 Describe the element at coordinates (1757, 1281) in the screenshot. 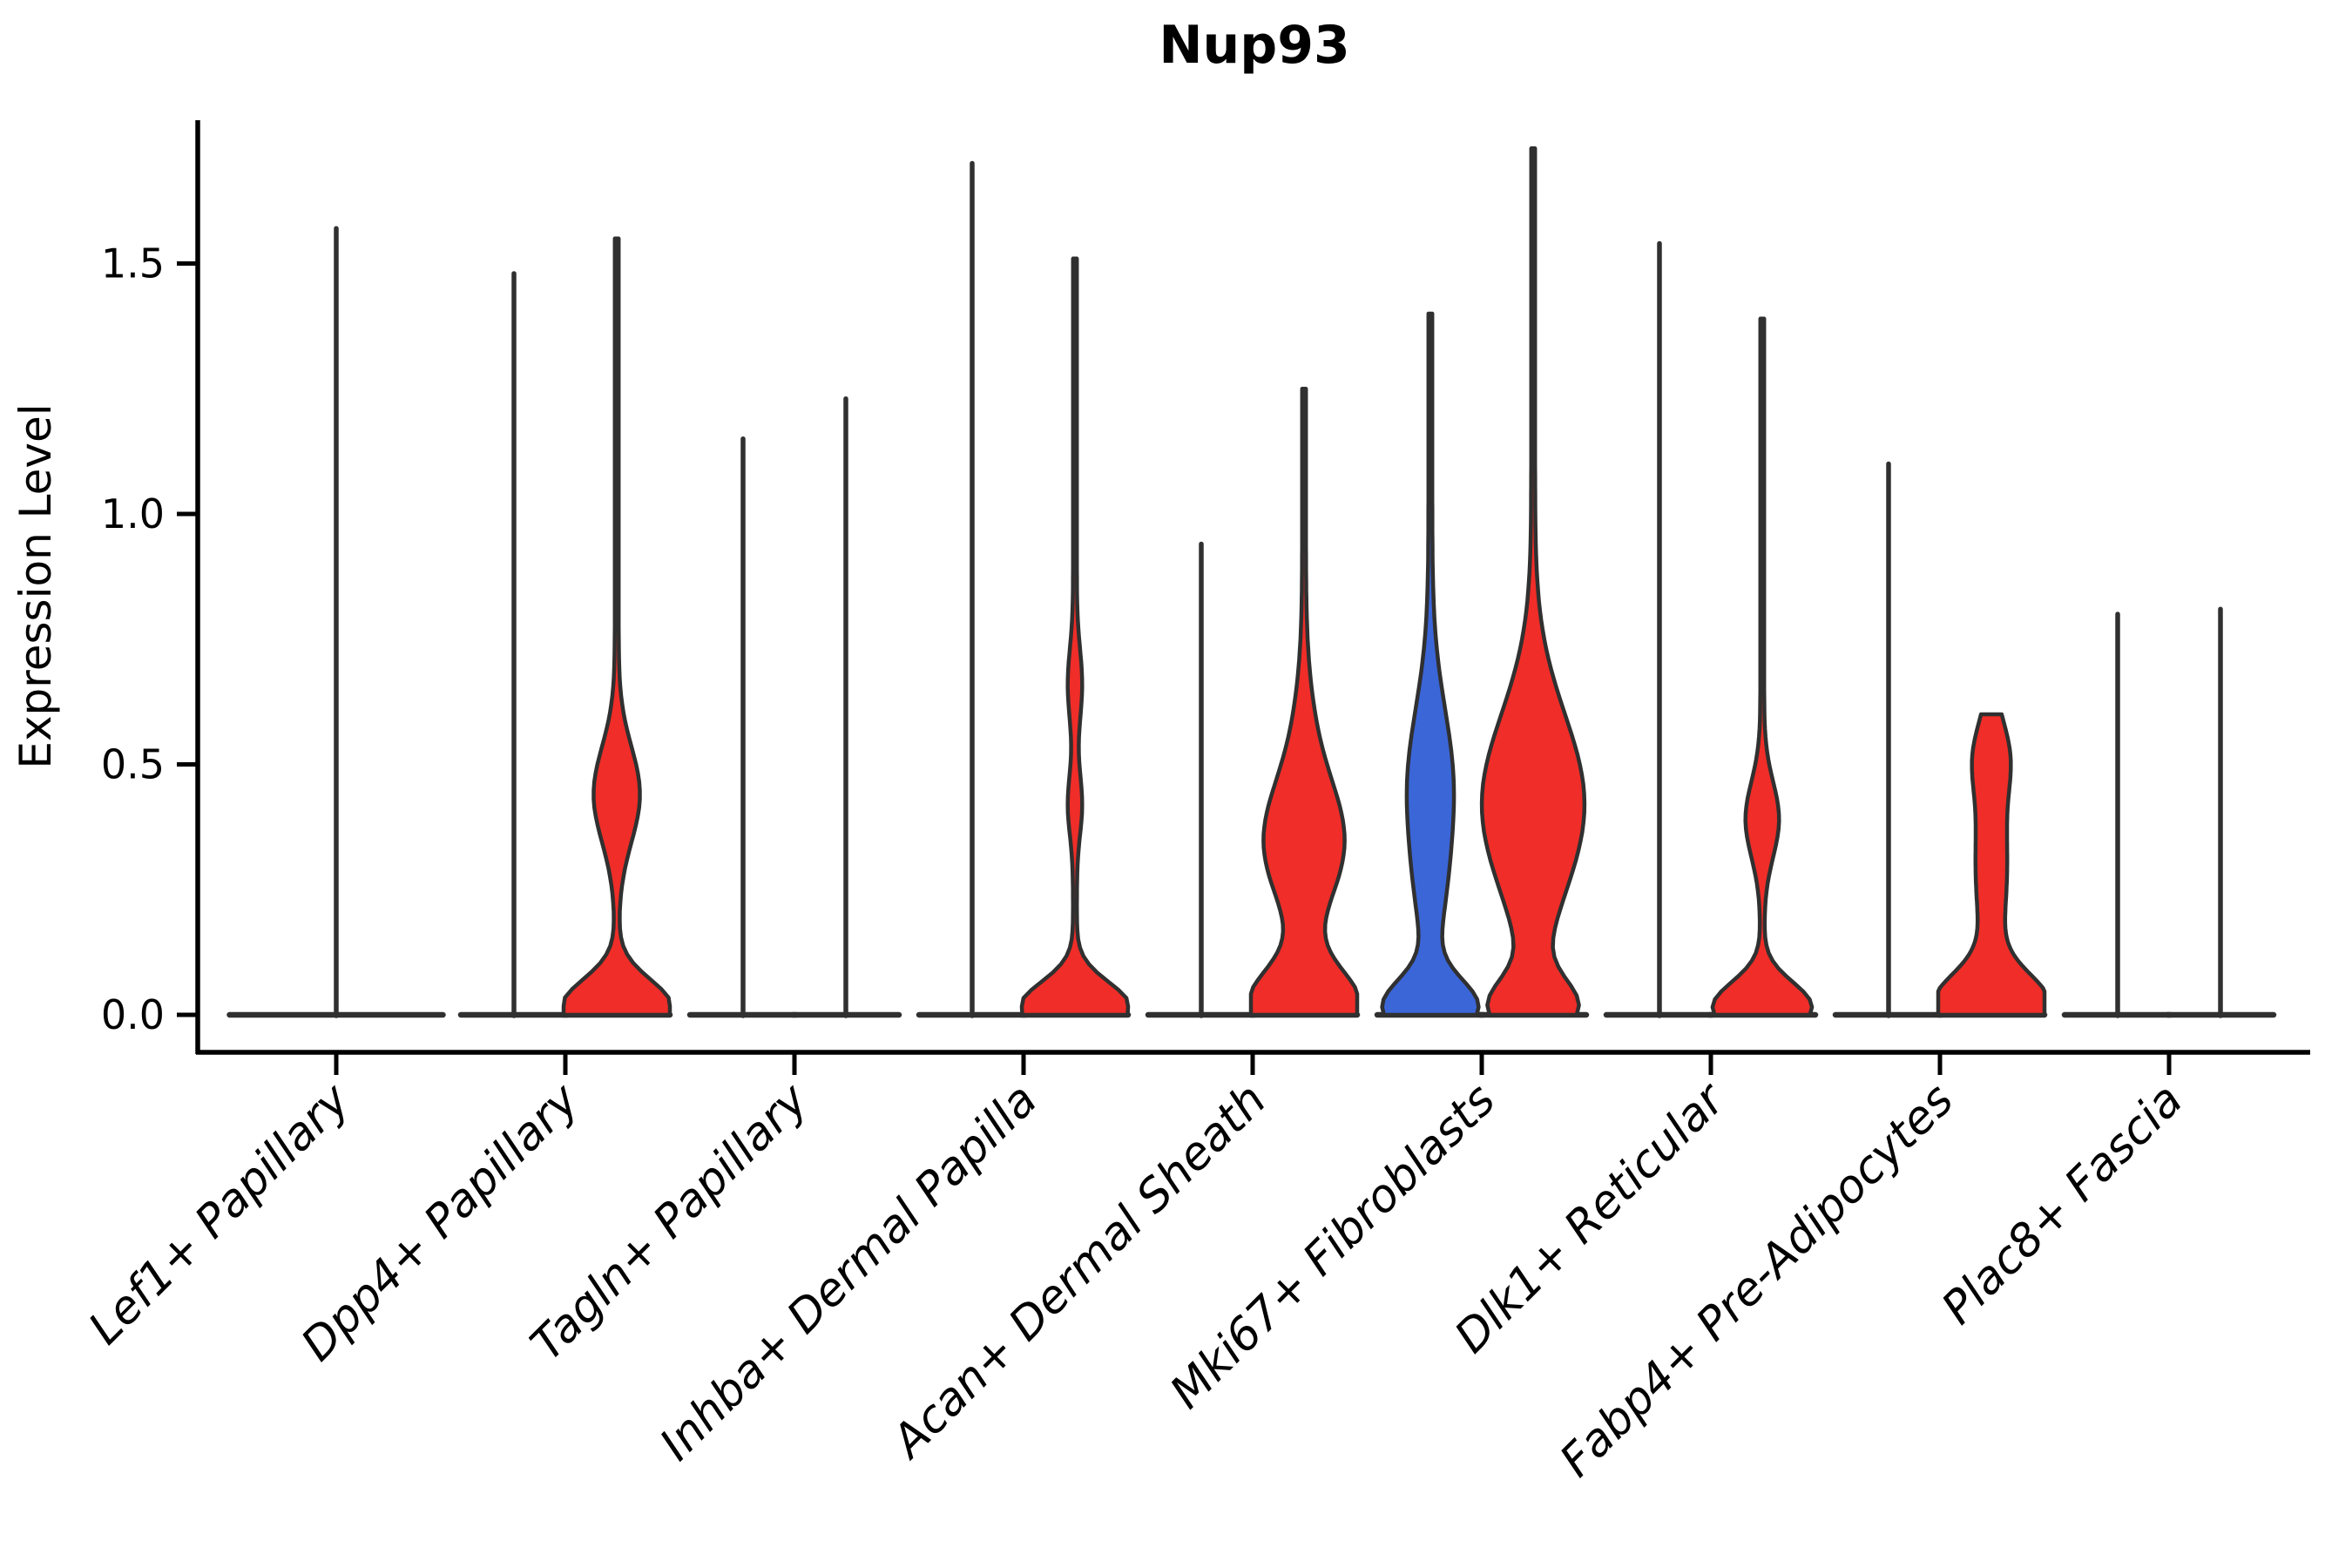

I see `x-tick-label: Fabp4+ Pre-Adipocytes` at that location.